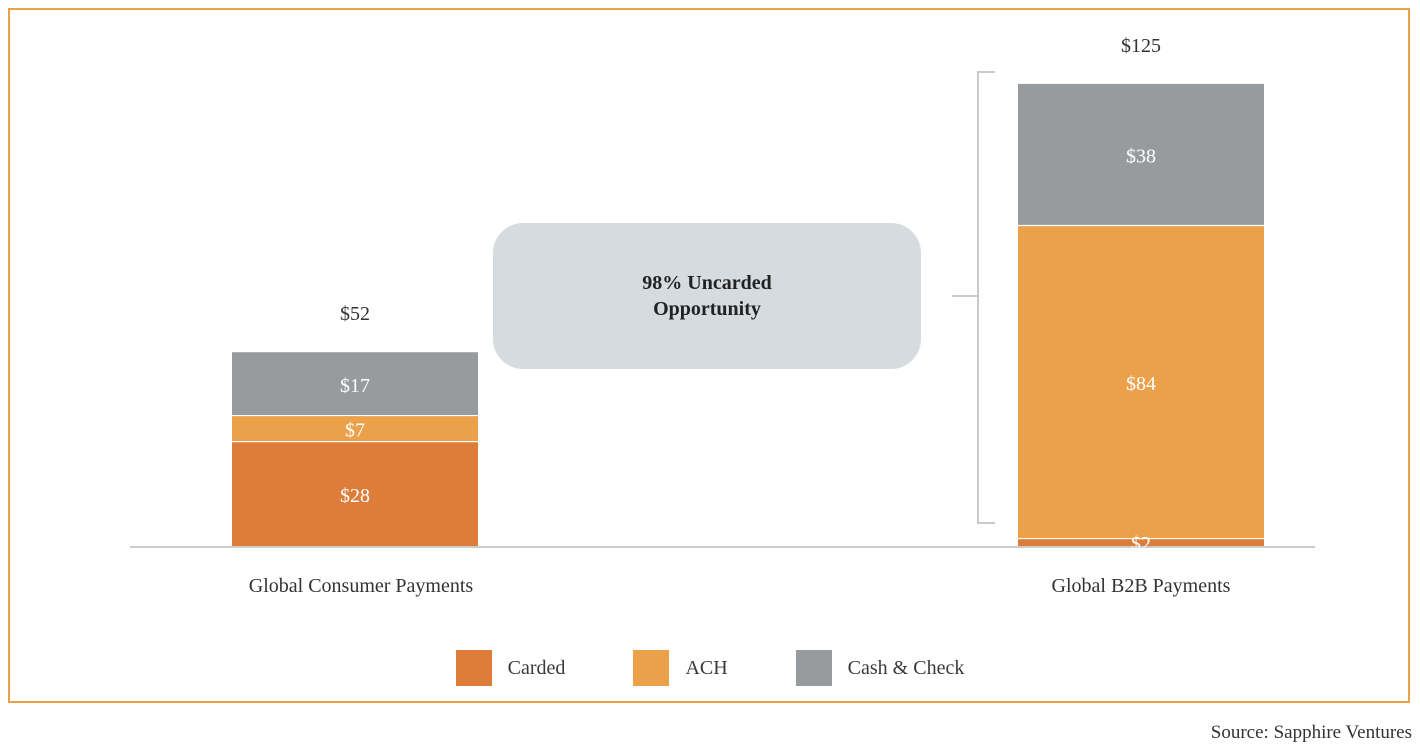 Image resolution: width=1420 pixels, height=750 pixels. I want to click on category-label-0: Global Consumer Payments, so click(361, 586).